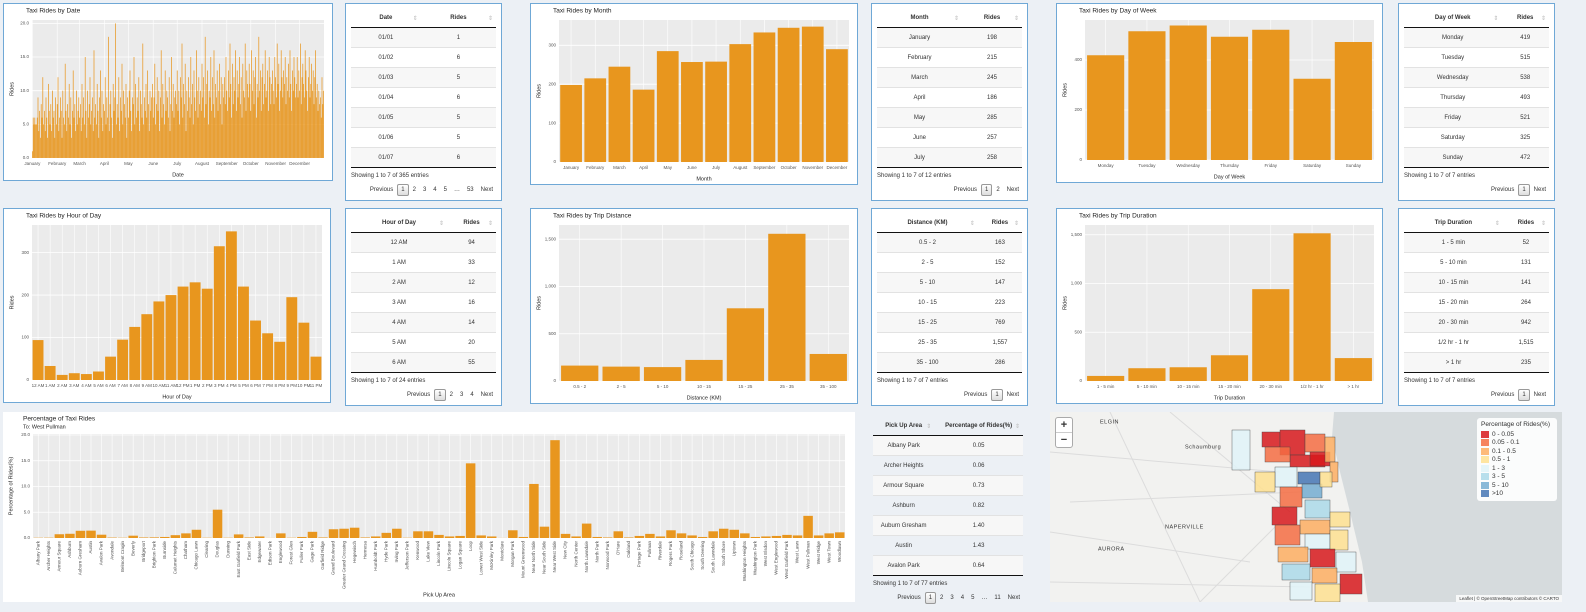 The image size is (1586, 612). Describe the element at coordinates (1453, 342) in the screenshot. I see `table-cell: 1/2 hr - 1 hr` at that location.